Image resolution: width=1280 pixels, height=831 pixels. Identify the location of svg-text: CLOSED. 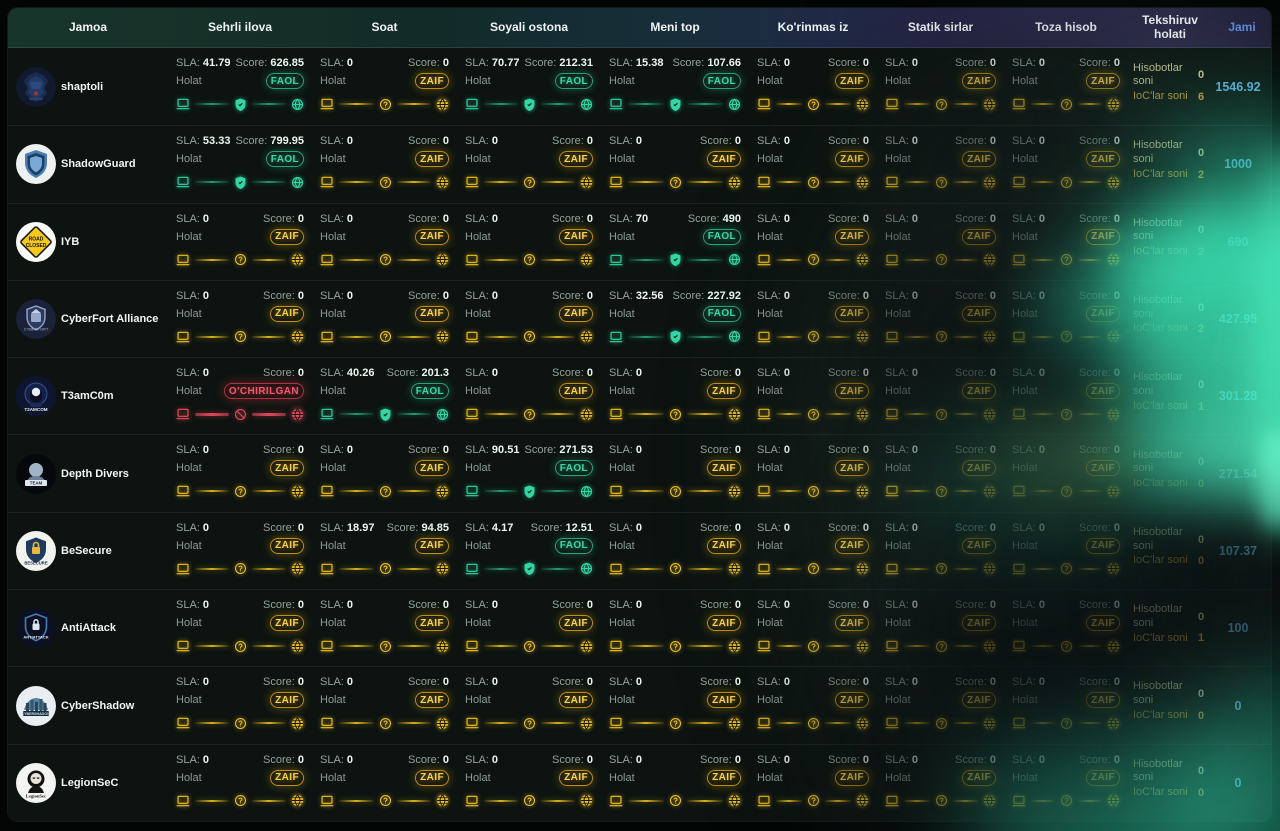
(36, 246).